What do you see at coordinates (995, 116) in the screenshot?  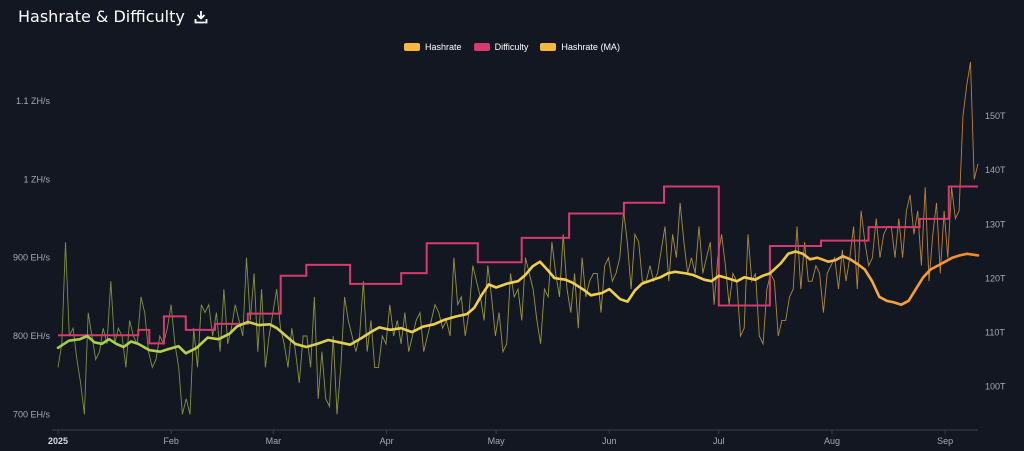 I see `y-right-tick-label: 150T` at bounding box center [995, 116].